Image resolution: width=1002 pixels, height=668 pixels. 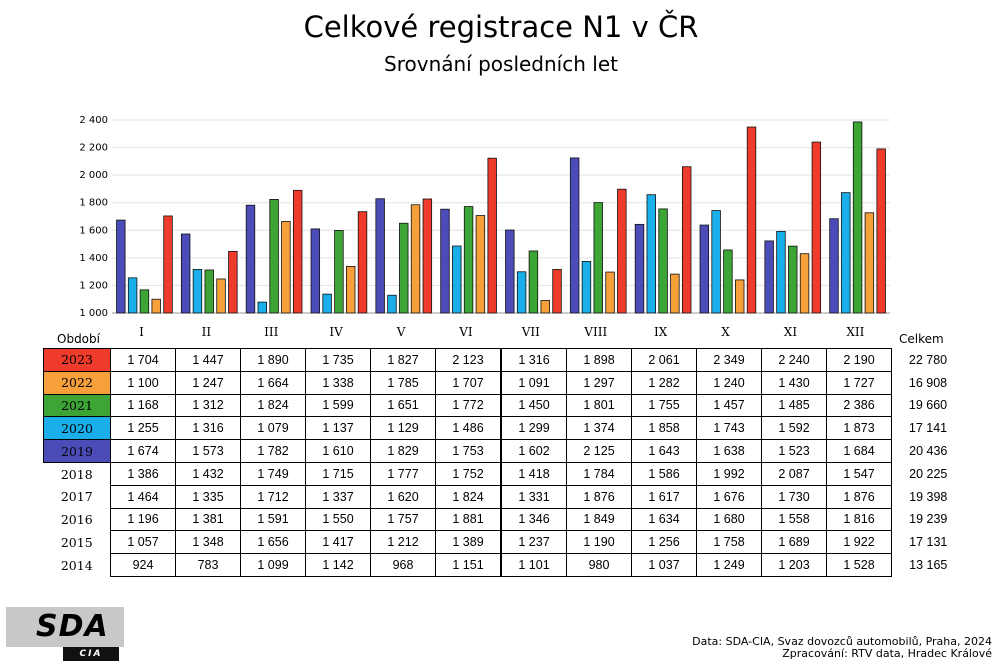 What do you see at coordinates (208, 519) in the screenshot?
I see `value-cell: 1 381` at bounding box center [208, 519].